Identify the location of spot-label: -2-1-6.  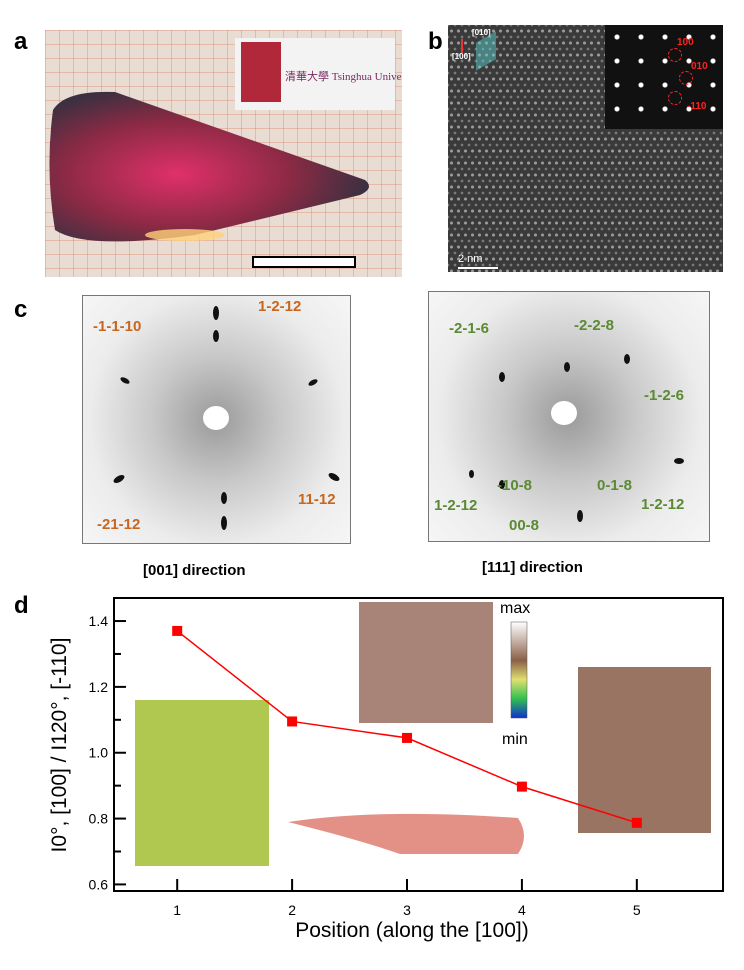
(469, 328).